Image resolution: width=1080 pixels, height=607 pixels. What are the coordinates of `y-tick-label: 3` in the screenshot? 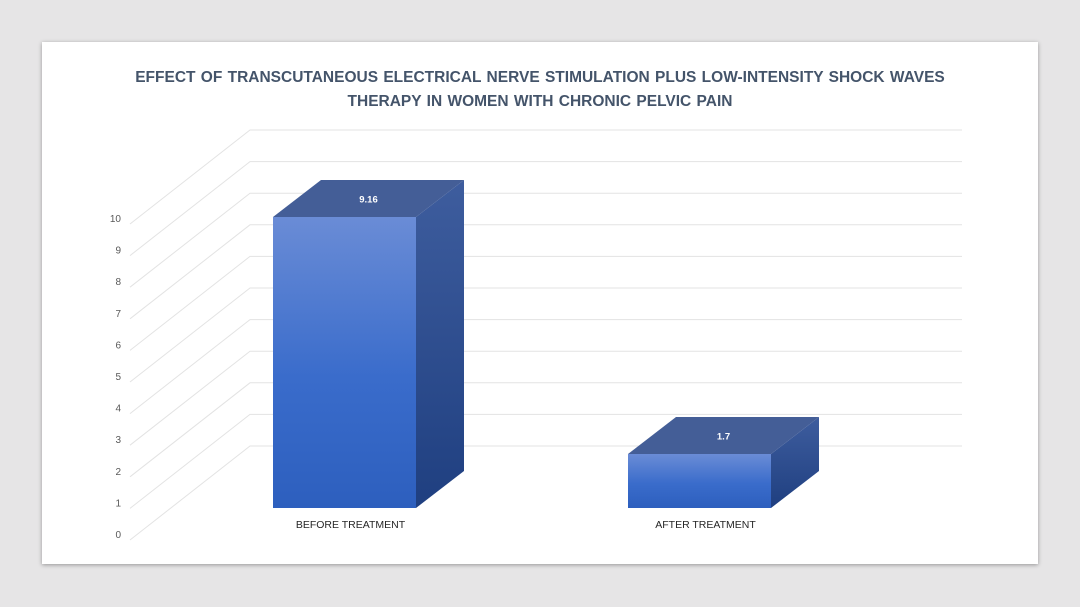 It's located at (118, 440).